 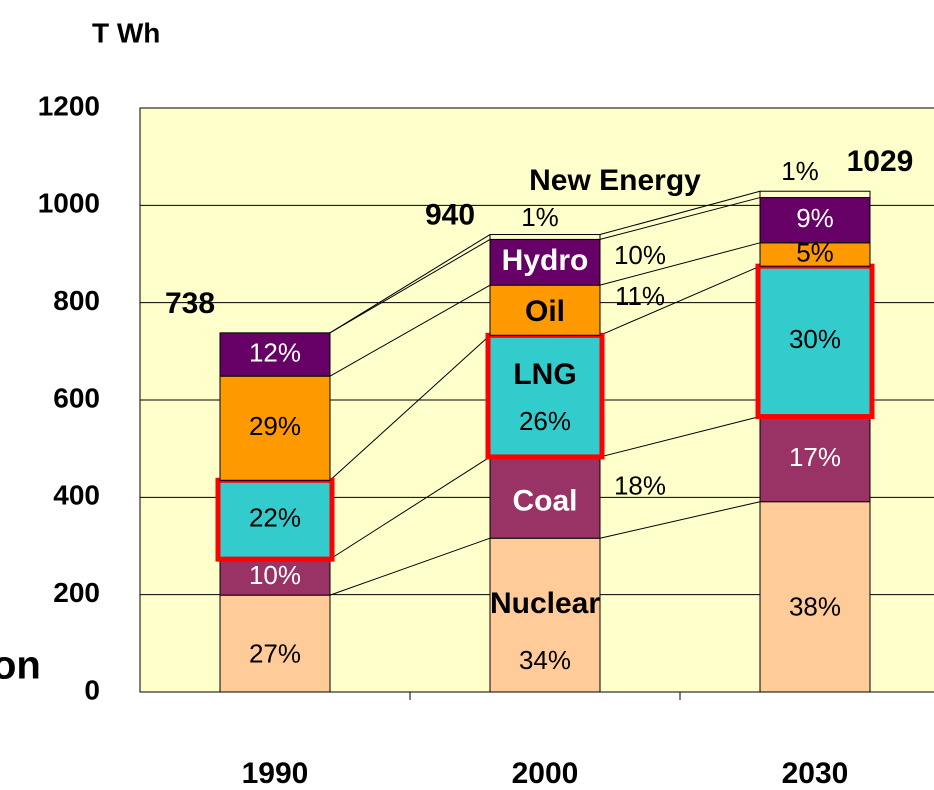 I want to click on x-tick-label: 2030, so click(x=815, y=773).